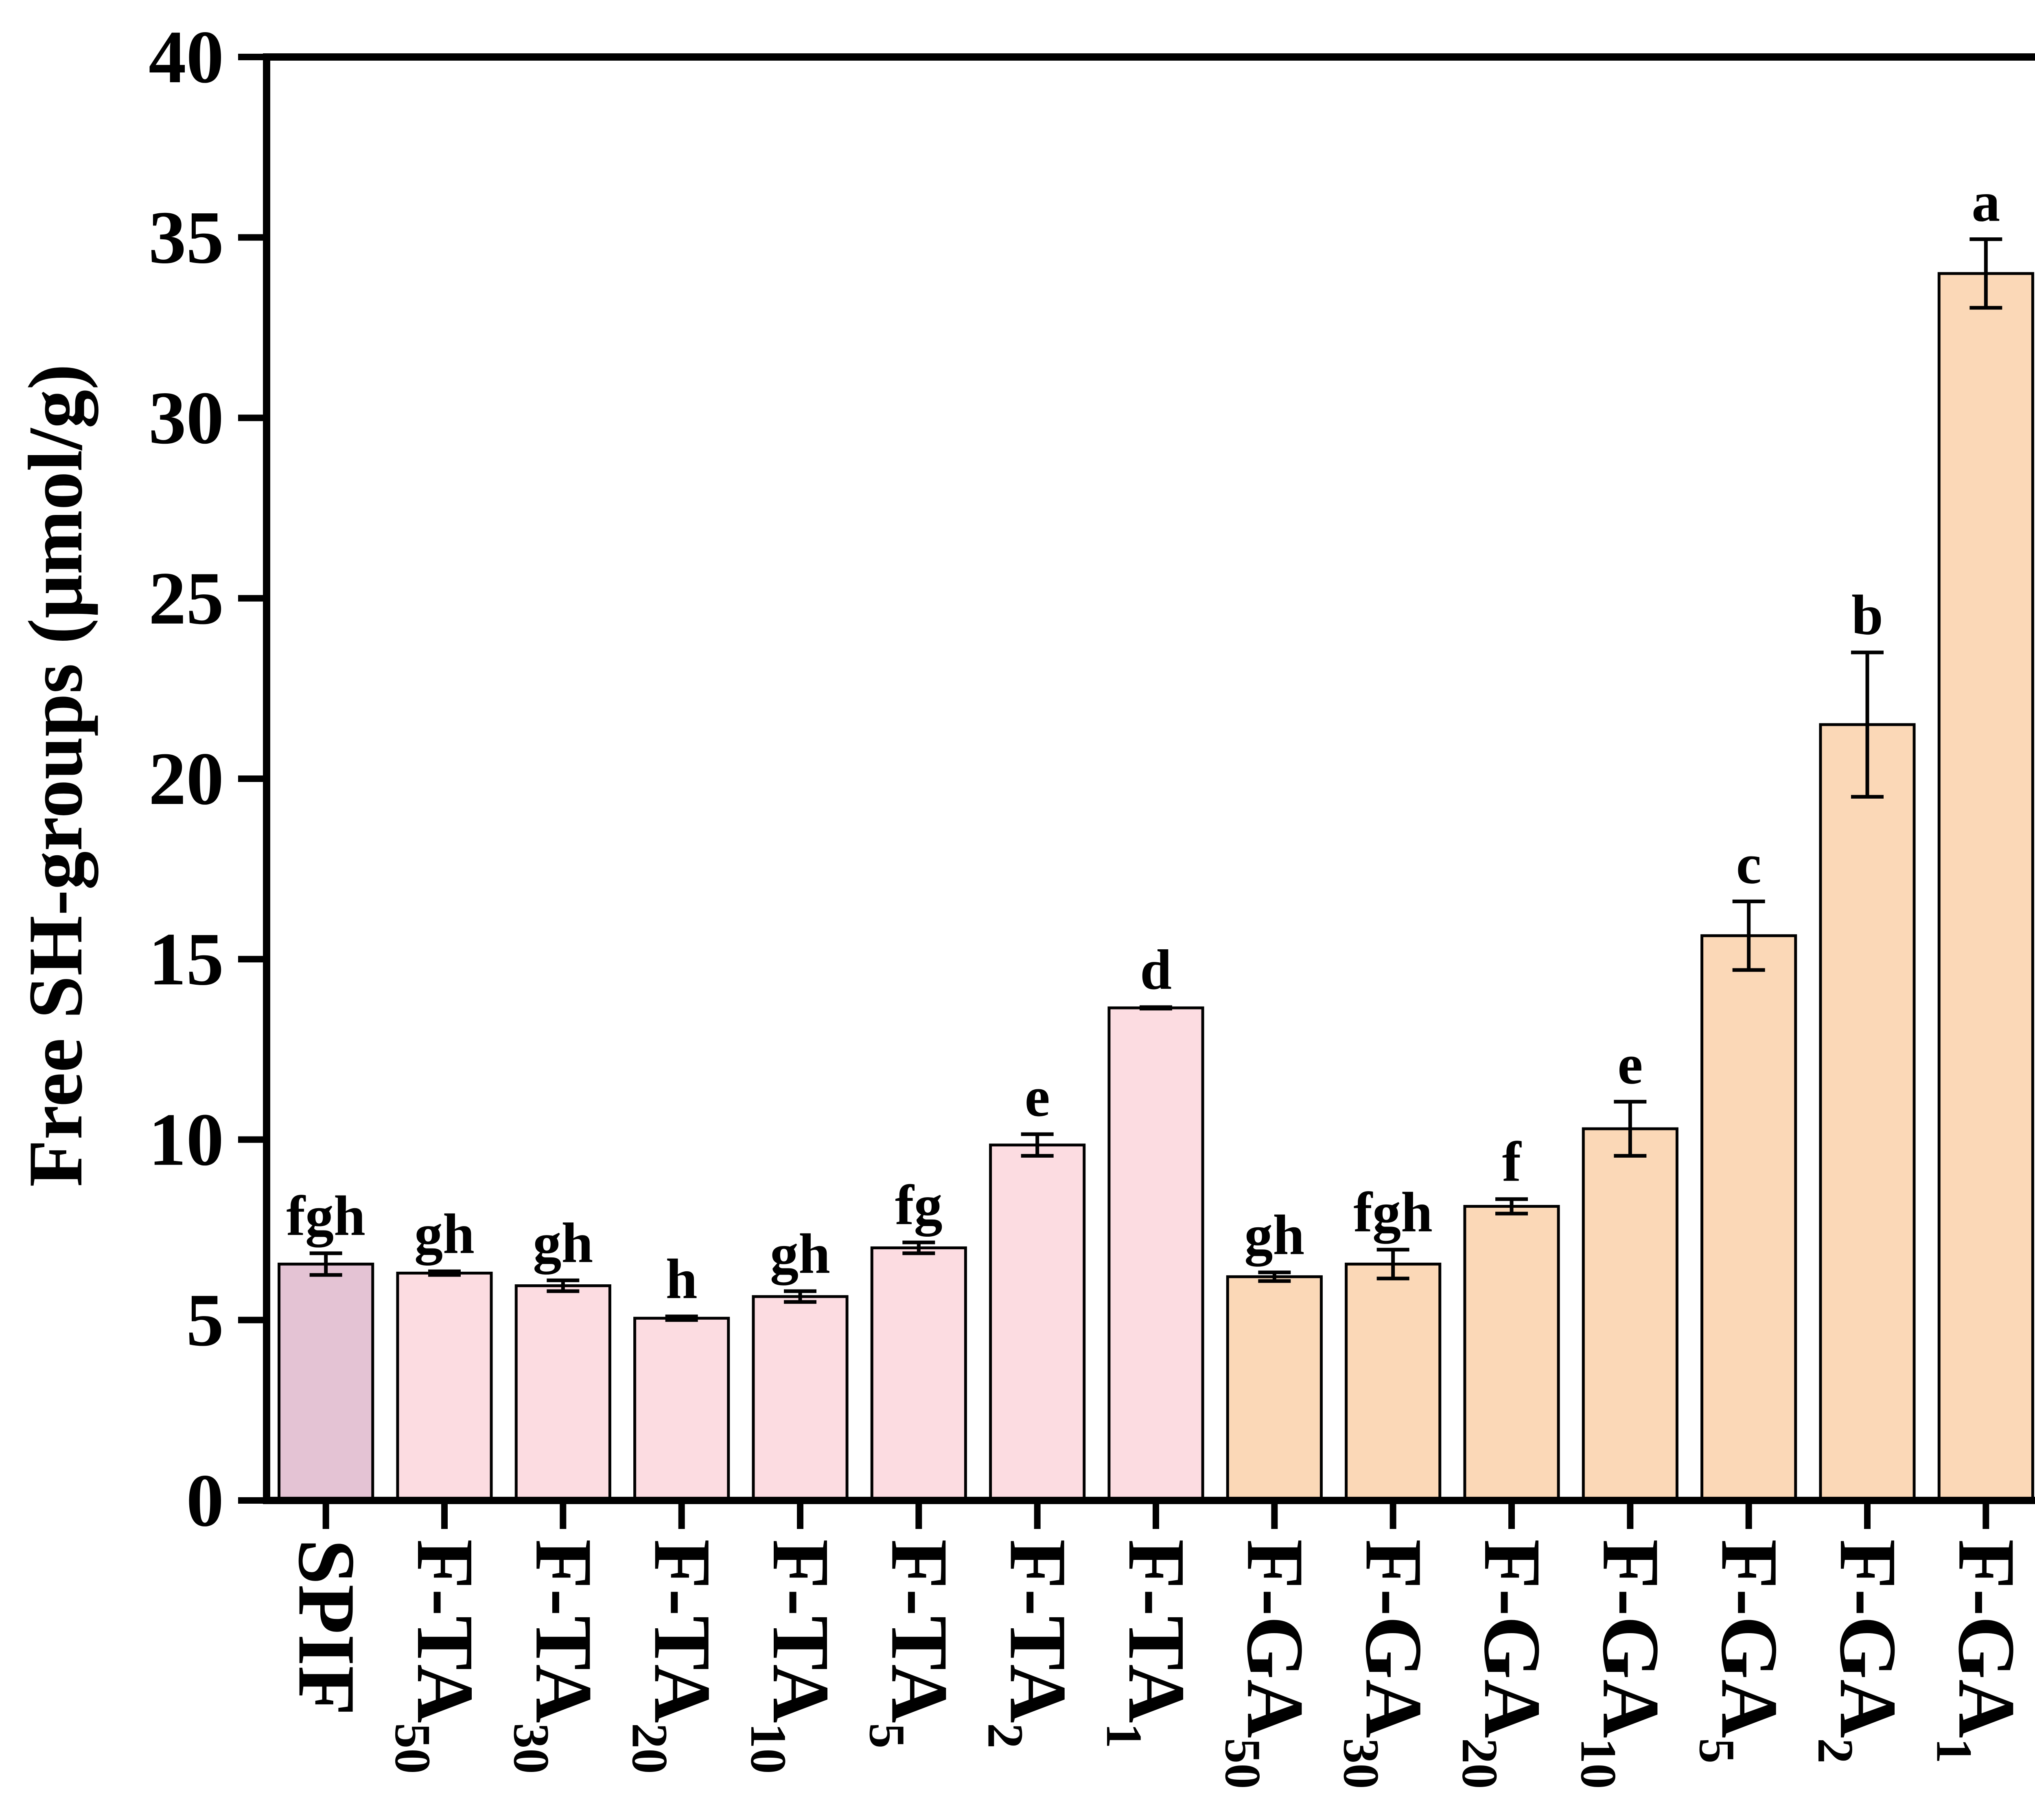 The image size is (2035, 1820). Describe the element at coordinates (1030, 1644) in the screenshot. I see `x-tick-label: F-TA2` at that location.